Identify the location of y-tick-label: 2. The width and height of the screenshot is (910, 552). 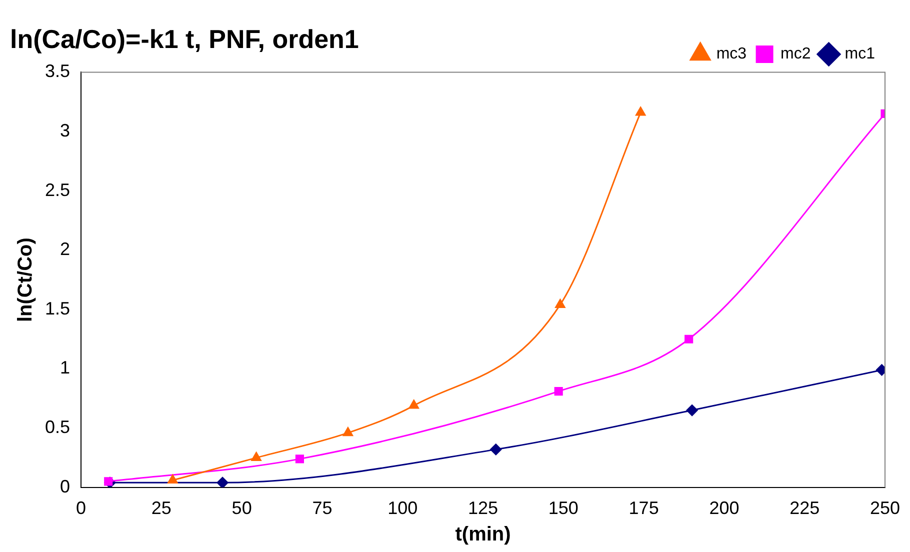
(65, 249).